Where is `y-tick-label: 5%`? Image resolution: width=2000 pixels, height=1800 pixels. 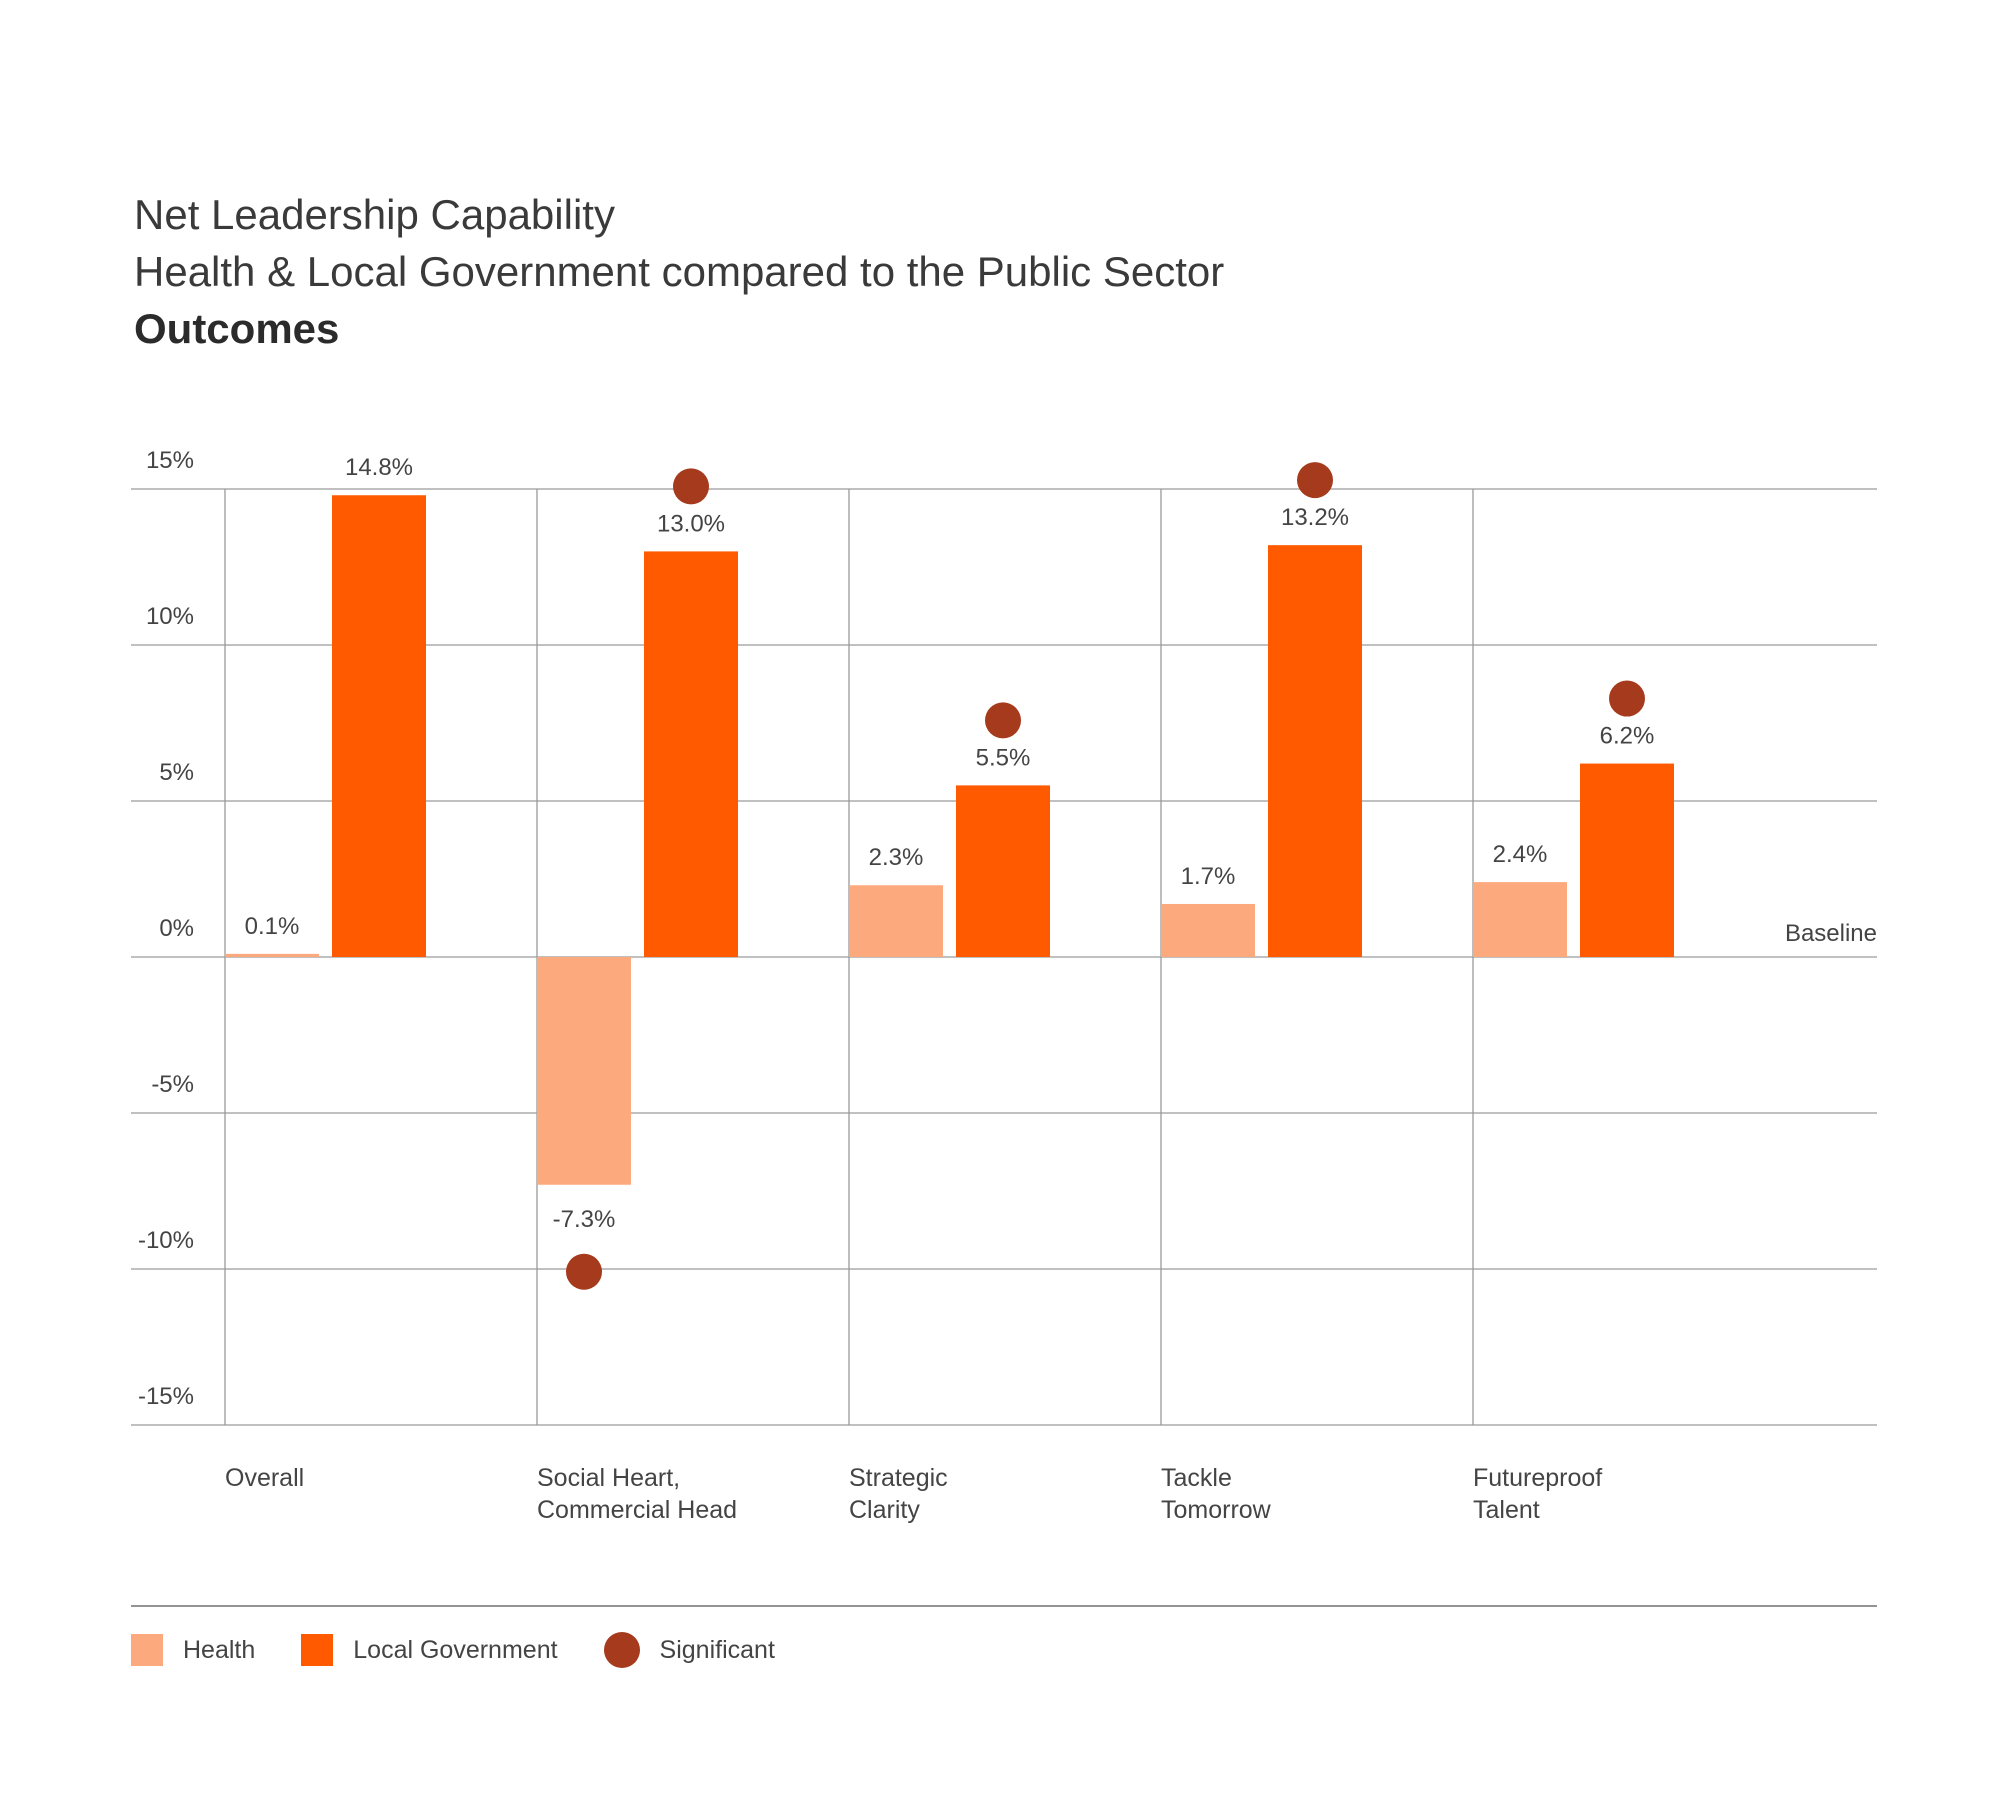
y-tick-label: 5% is located at coordinates (176, 772).